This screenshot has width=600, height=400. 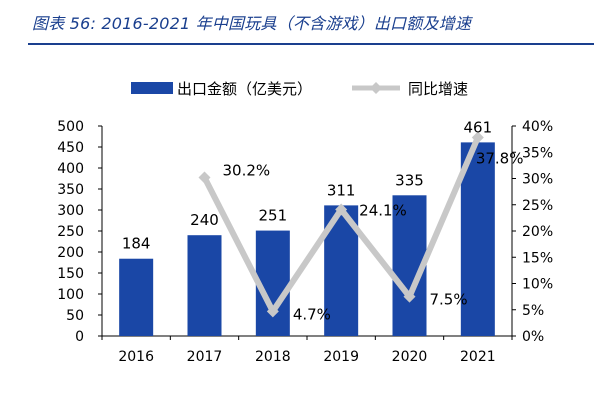 What do you see at coordinates (79, 337) in the screenshot?
I see `y-left-tick-label: 0` at bounding box center [79, 337].